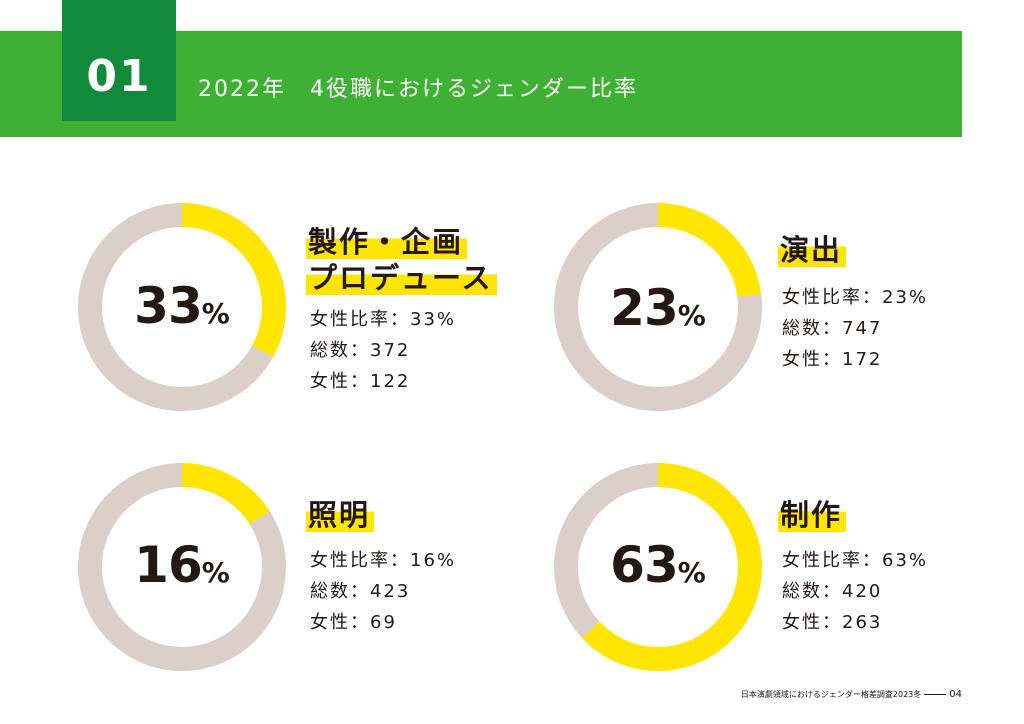  I want to click on donut-center-label: 23%, so click(658, 308).